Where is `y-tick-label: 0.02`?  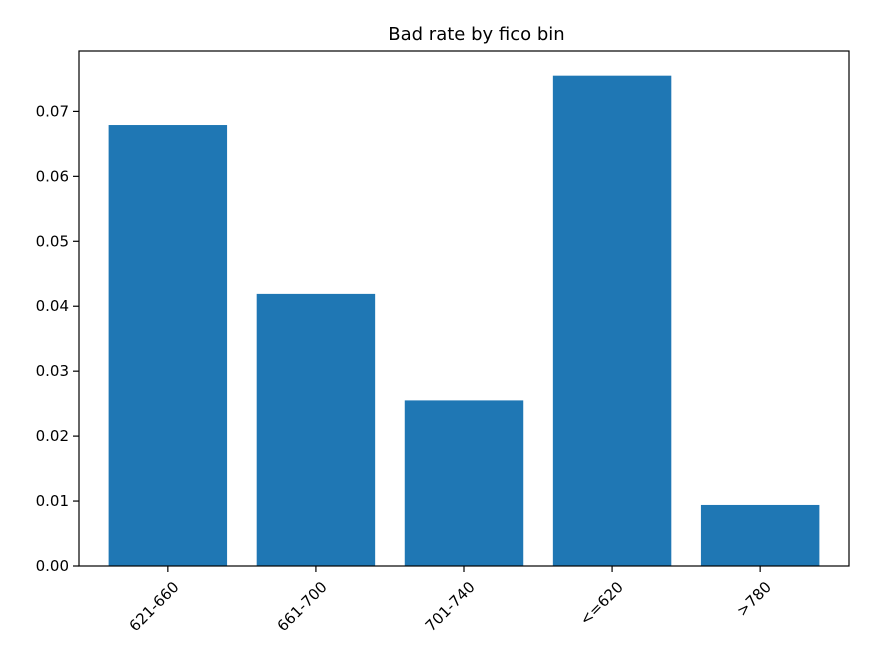
y-tick-label: 0.02 is located at coordinates (52, 436).